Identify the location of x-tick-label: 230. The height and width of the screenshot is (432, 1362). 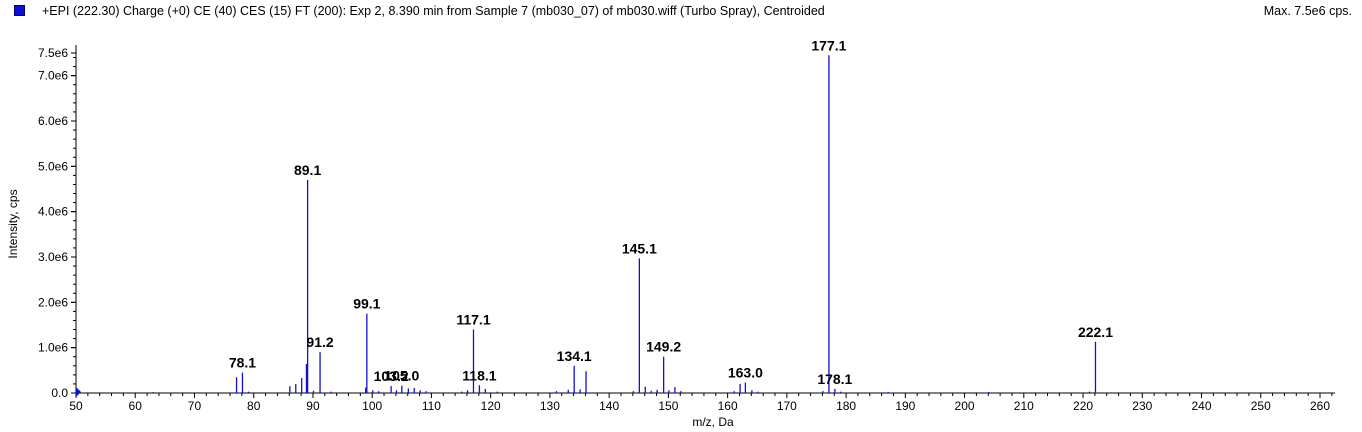
(1142, 406).